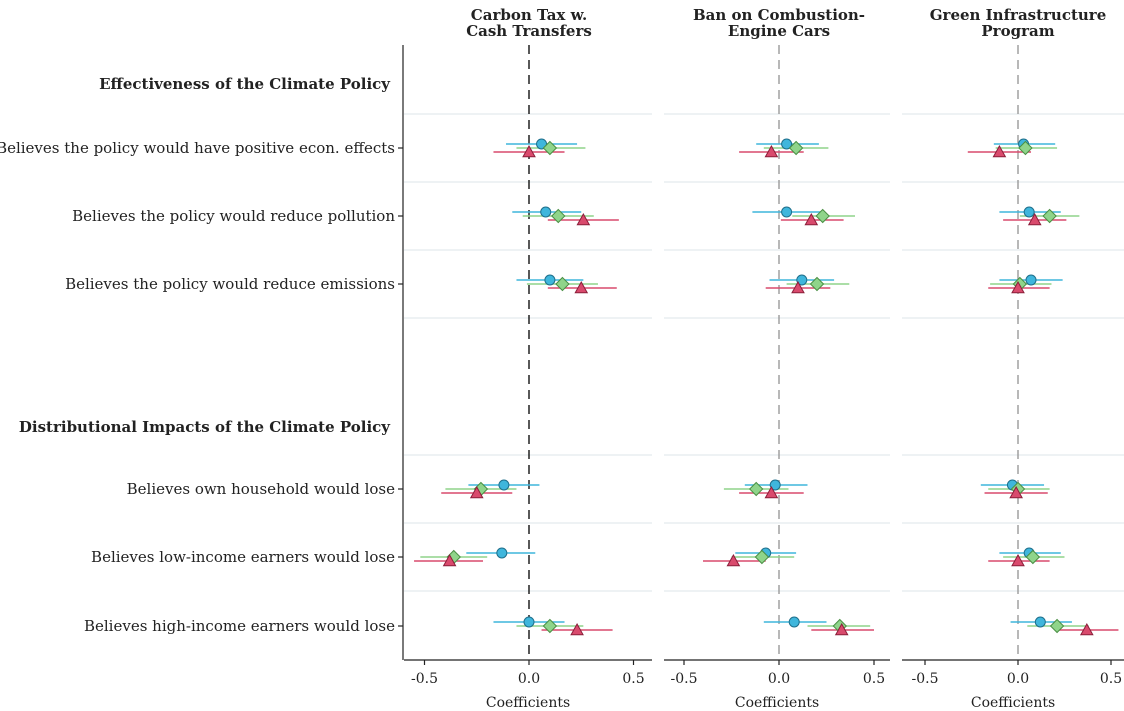  I want to click on row-label-5: Believes high-income earners would lose, so click(239, 626).